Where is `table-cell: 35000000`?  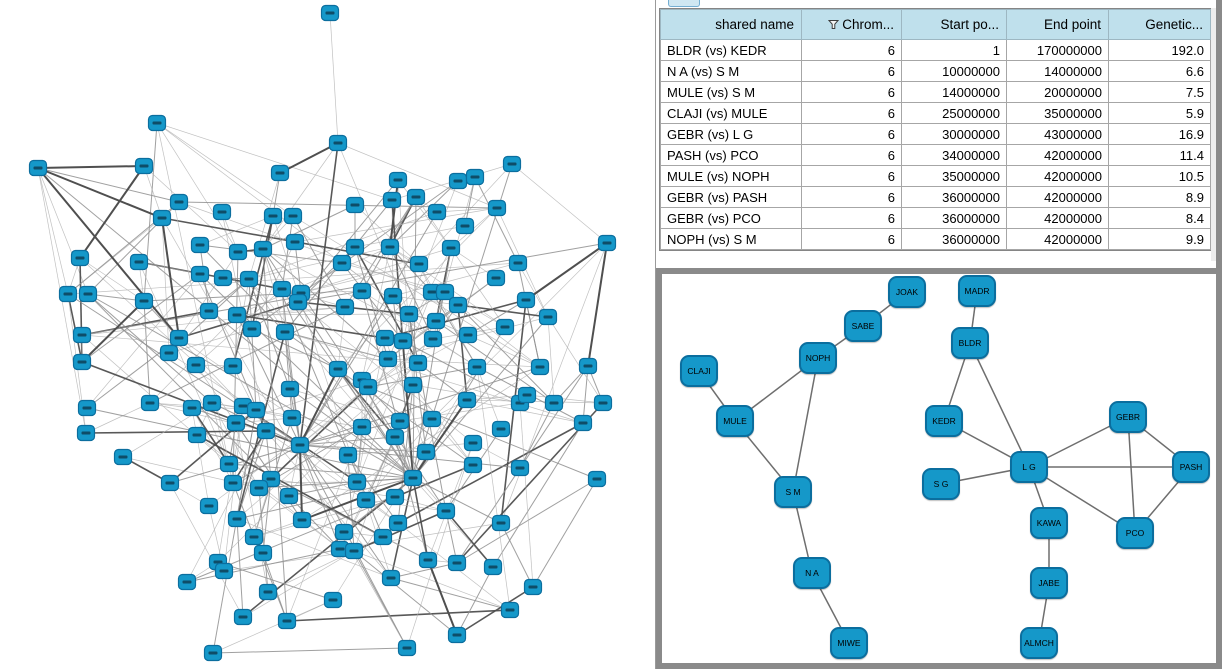
table-cell: 35000000 is located at coordinates (1057, 113).